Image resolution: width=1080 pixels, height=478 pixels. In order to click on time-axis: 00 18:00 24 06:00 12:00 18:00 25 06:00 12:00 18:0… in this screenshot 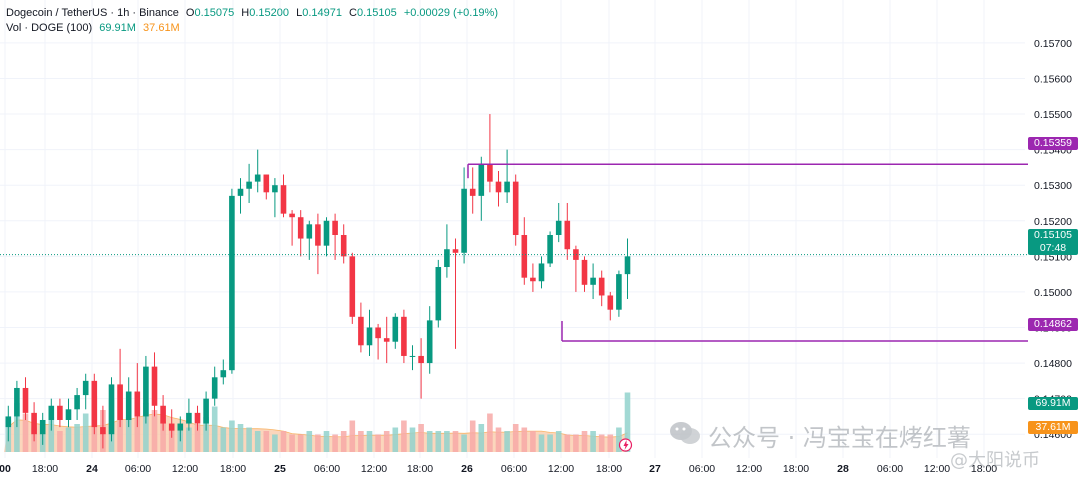, I will do `click(498, 469)`.